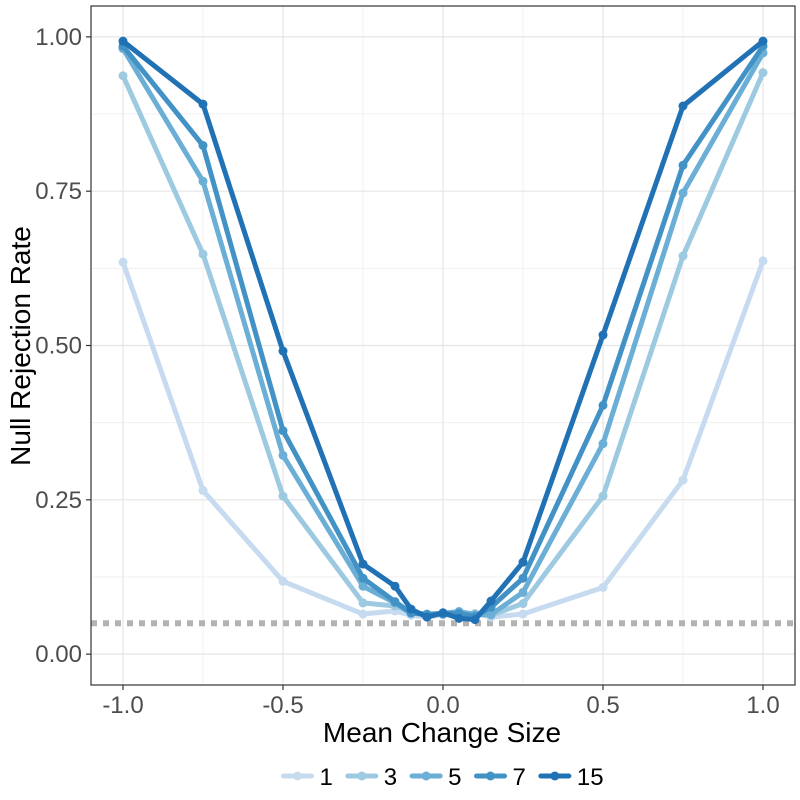  Describe the element at coordinates (602, 705) in the screenshot. I see `x-tick-label: 0.5` at that location.